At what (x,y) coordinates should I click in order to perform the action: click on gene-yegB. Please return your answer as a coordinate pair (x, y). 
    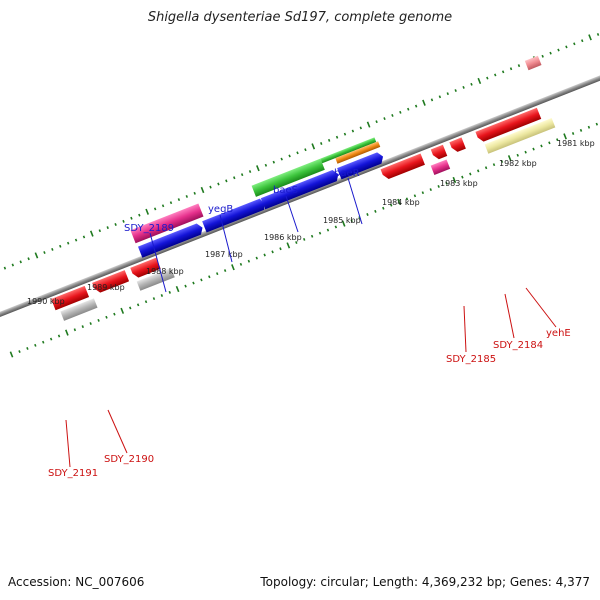
    Looking at the image, I should click on (300, 189).